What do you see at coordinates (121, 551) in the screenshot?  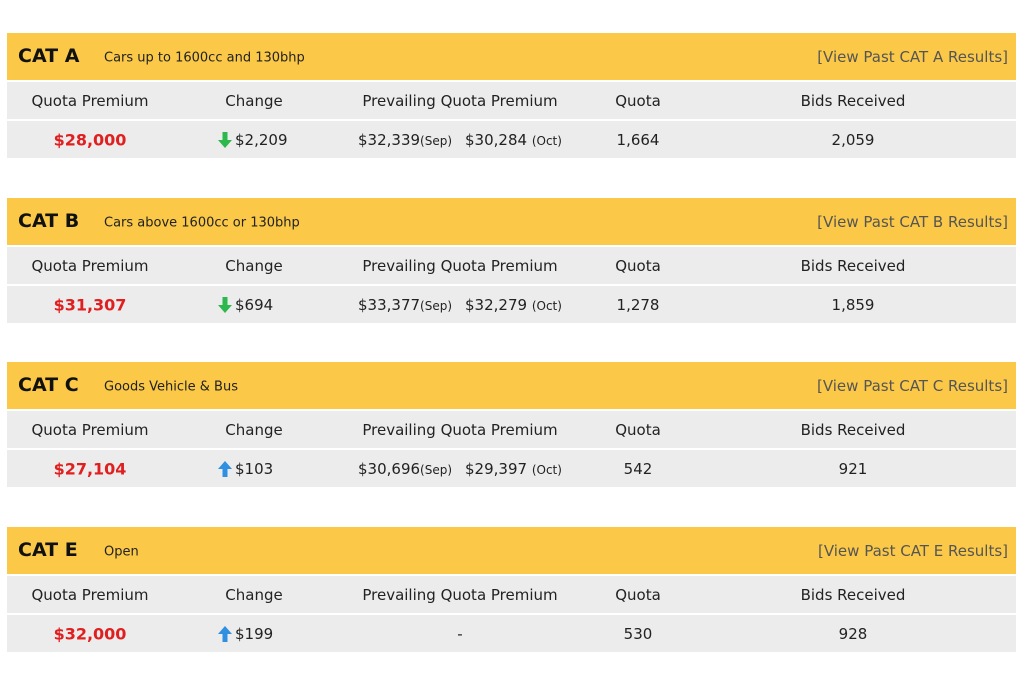 I see `category-description: Open` at bounding box center [121, 551].